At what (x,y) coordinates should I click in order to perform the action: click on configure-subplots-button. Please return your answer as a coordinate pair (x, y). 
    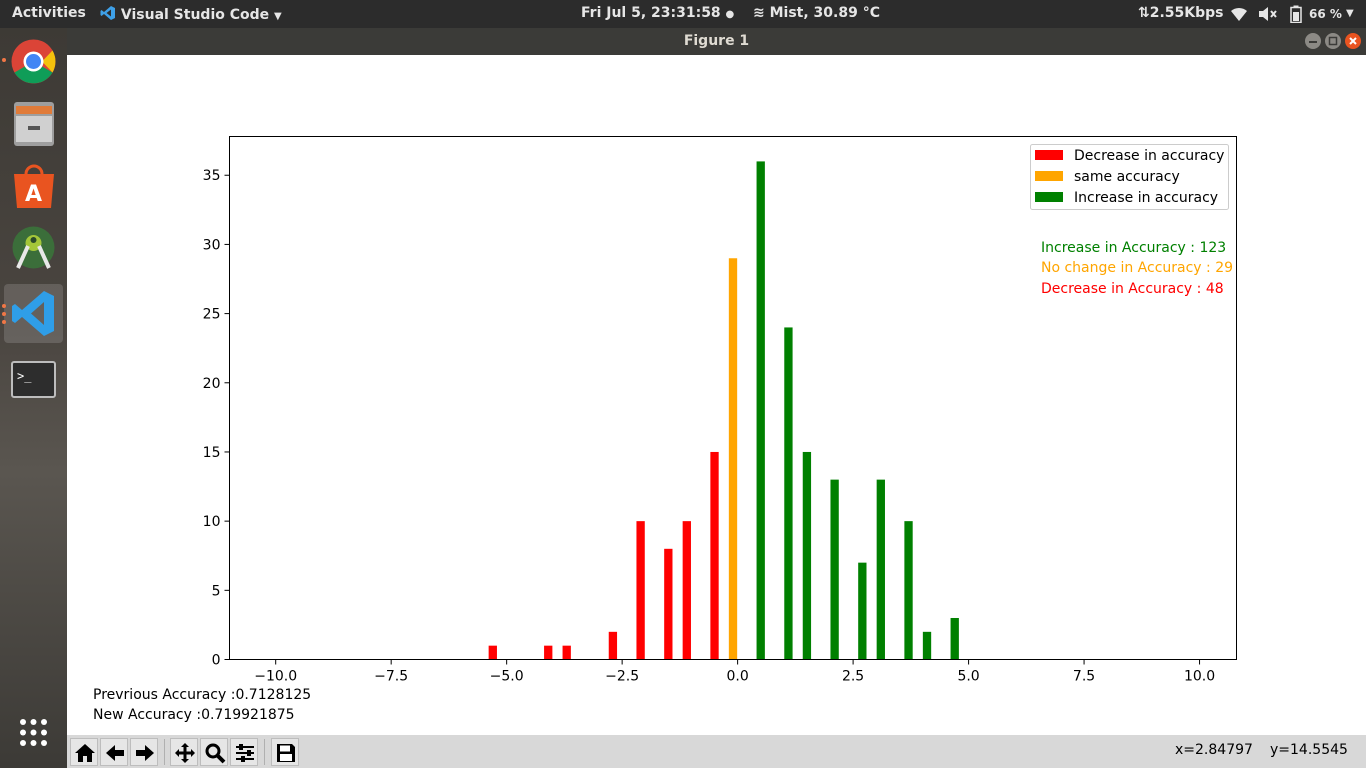
    Looking at the image, I should click on (244, 752).